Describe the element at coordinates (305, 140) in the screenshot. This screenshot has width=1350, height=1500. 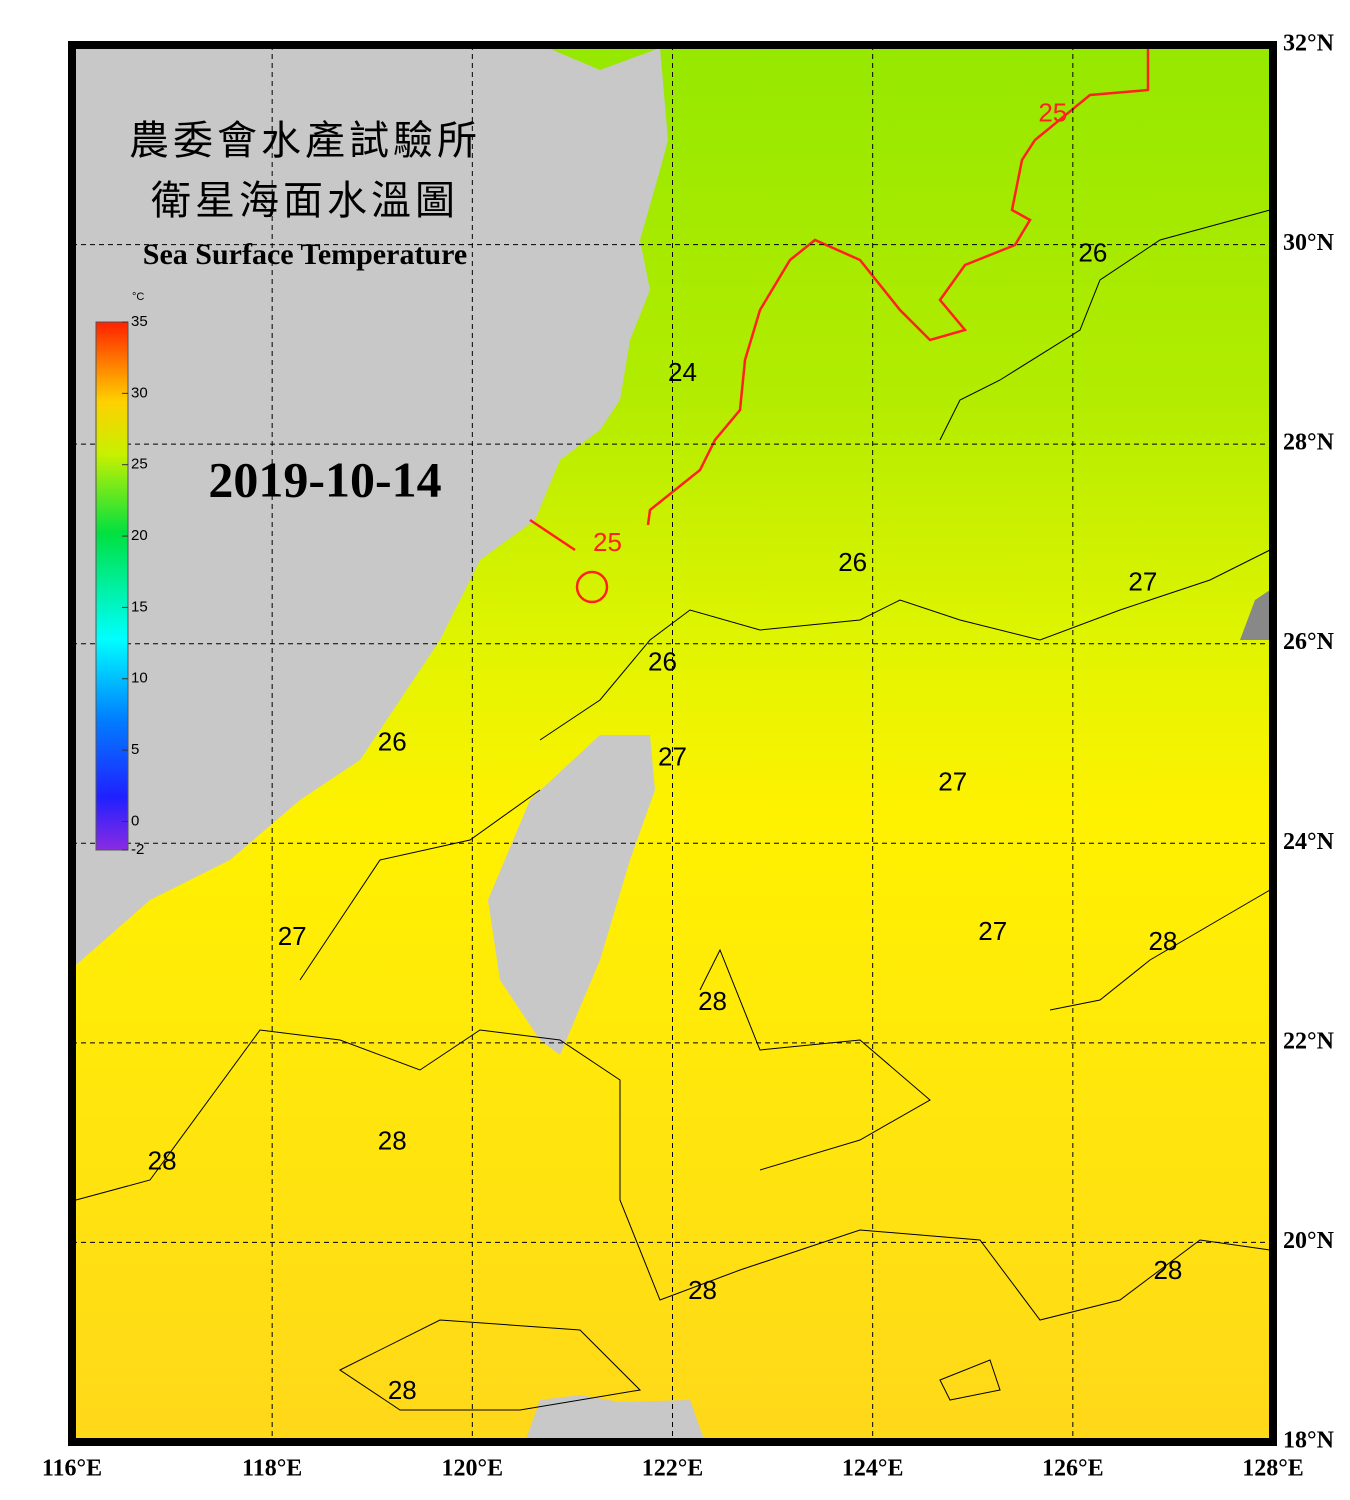
I see `title-zh: 農委會水產試驗所` at that location.